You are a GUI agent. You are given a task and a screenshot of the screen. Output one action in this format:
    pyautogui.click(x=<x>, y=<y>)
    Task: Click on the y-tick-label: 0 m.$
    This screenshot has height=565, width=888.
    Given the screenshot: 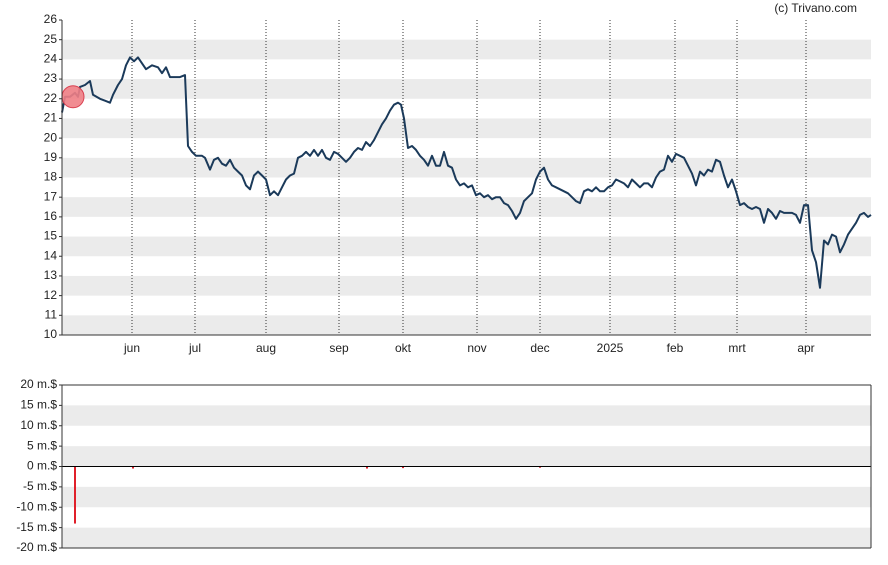 What is the action you would take?
    pyautogui.click(x=42, y=466)
    